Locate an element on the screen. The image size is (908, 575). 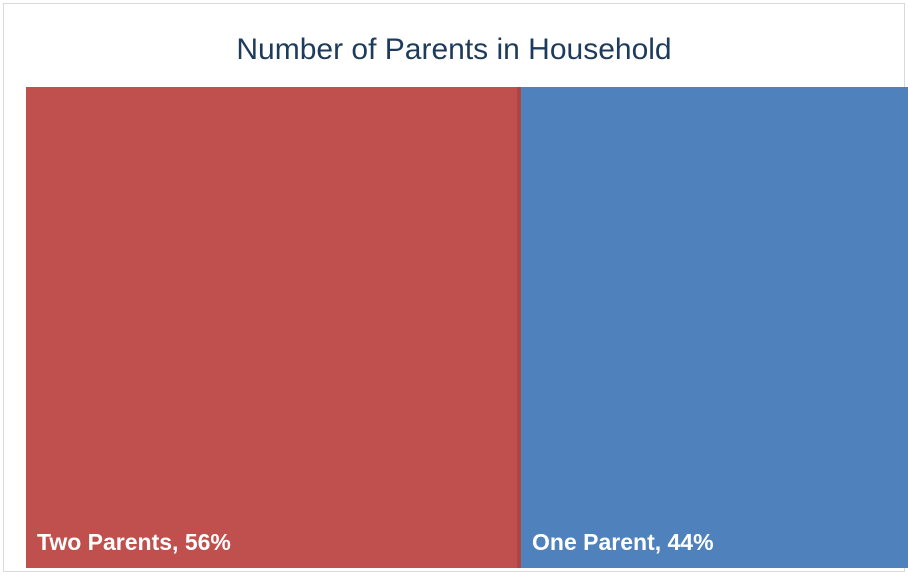
chart-title: Number of Parents in Household is located at coordinates (454, 49).